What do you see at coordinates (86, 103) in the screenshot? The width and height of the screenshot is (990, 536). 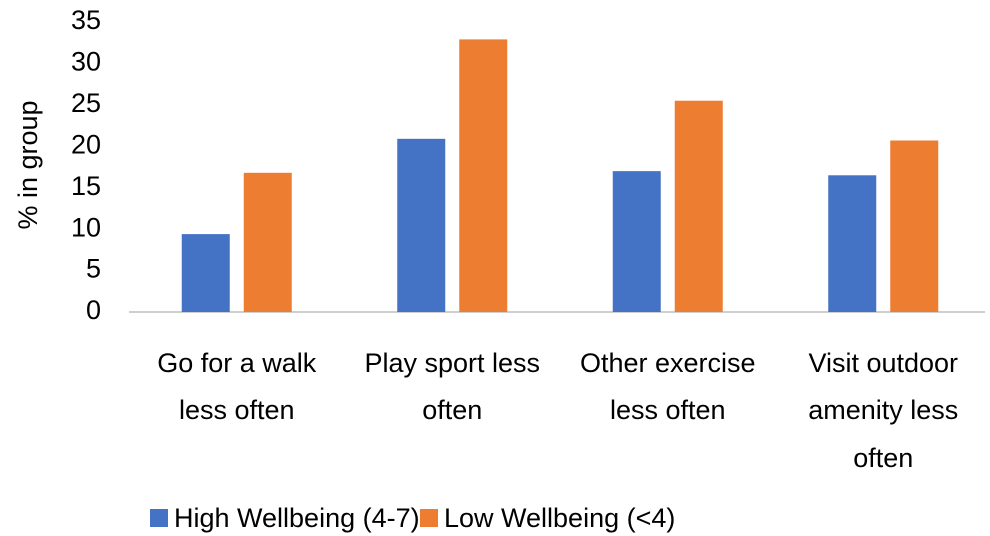 I see `y-tick-label: 25` at bounding box center [86, 103].